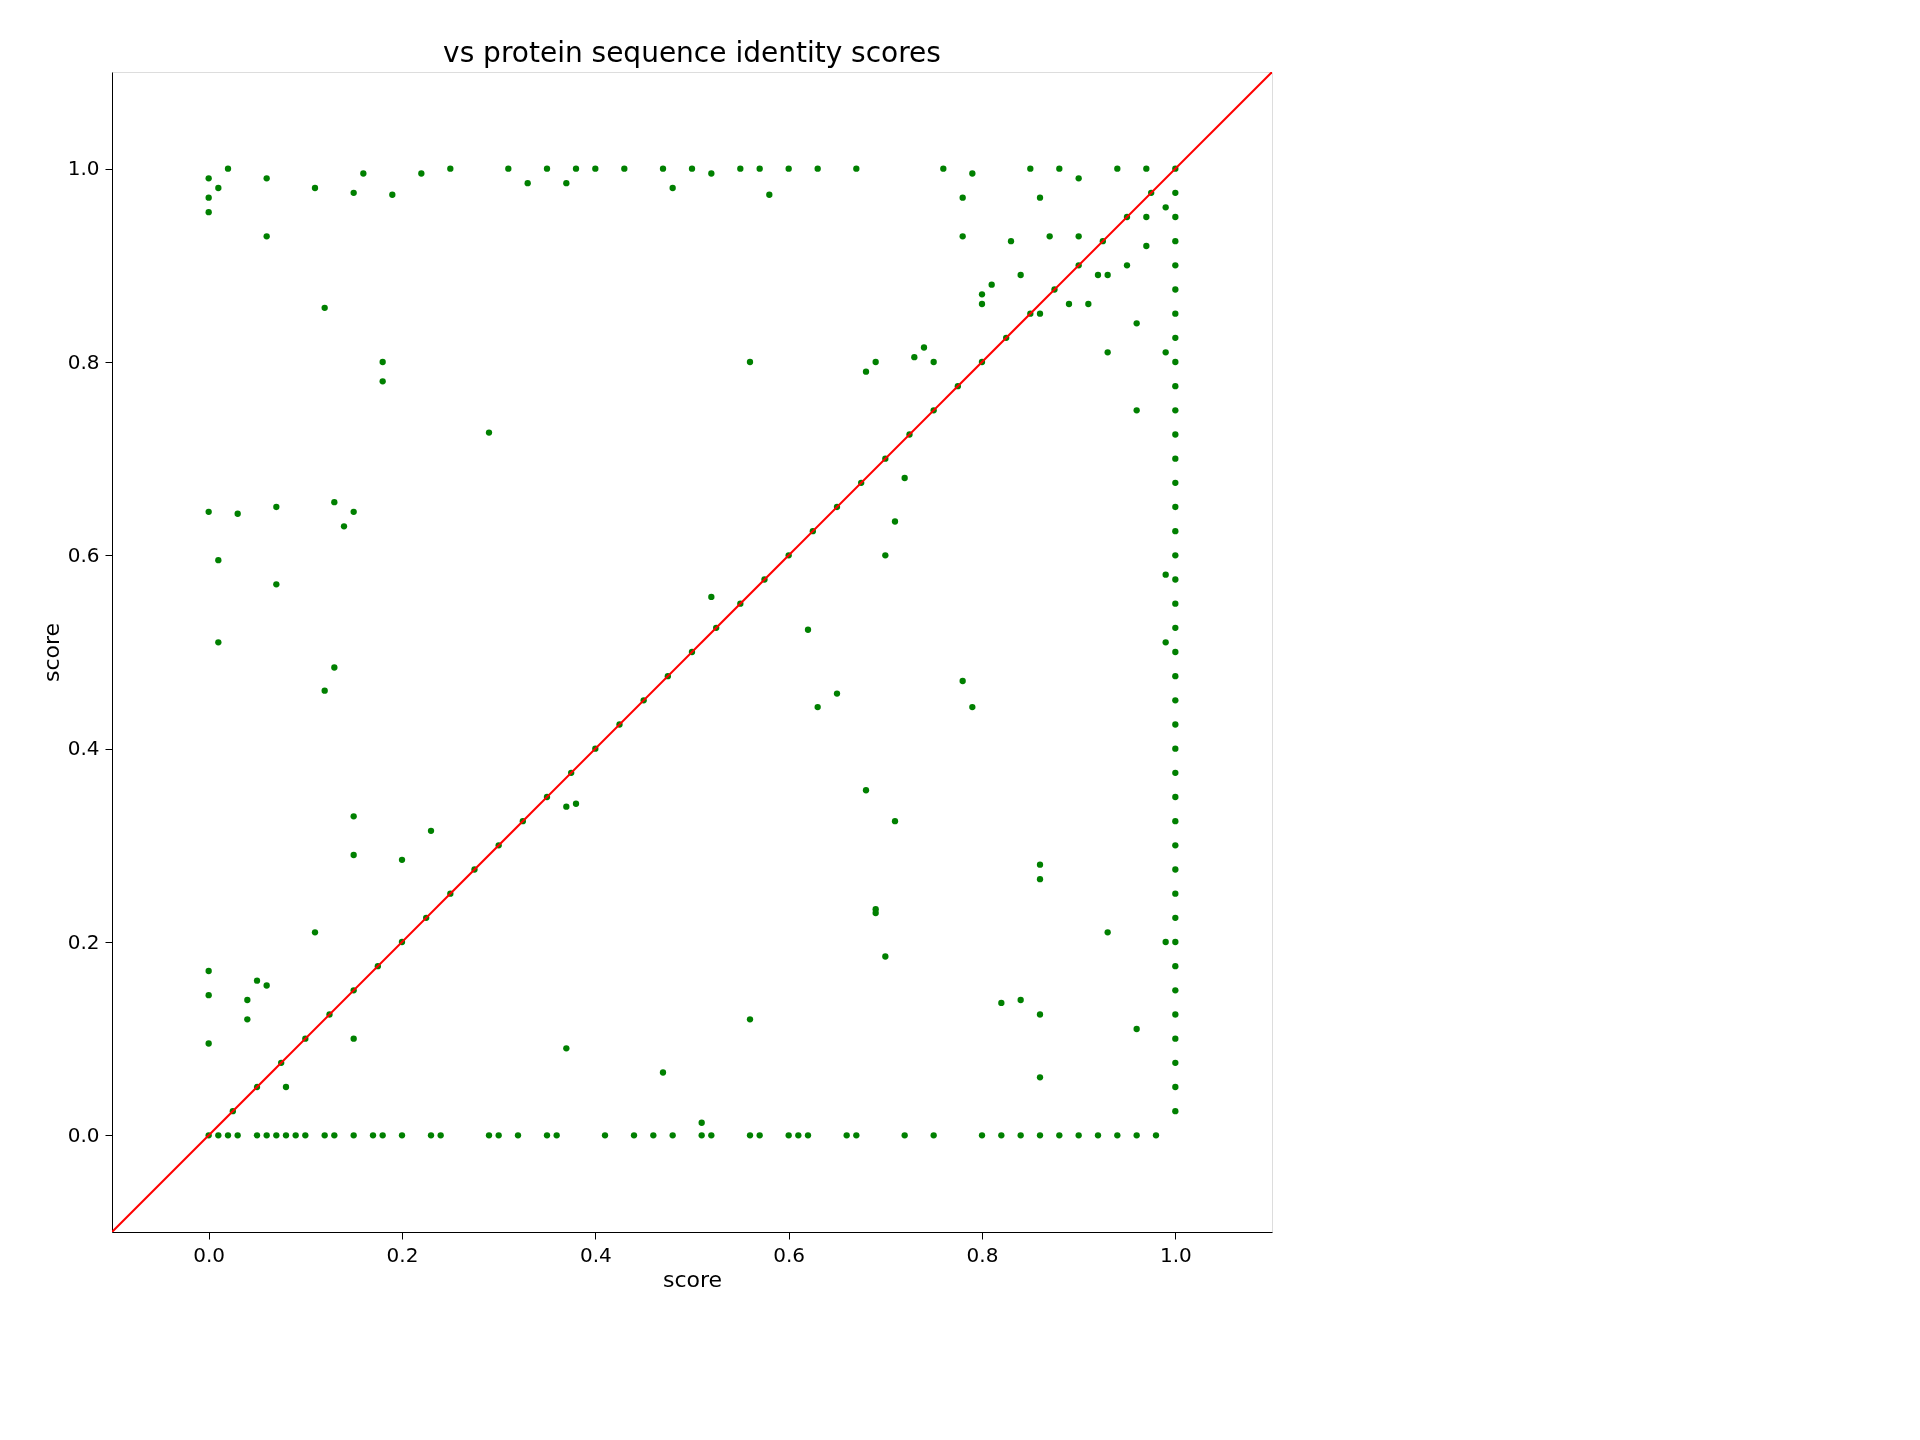 The image size is (1920, 1440). What do you see at coordinates (982, 1254) in the screenshot?
I see `x-tick-label: 0.8` at bounding box center [982, 1254].